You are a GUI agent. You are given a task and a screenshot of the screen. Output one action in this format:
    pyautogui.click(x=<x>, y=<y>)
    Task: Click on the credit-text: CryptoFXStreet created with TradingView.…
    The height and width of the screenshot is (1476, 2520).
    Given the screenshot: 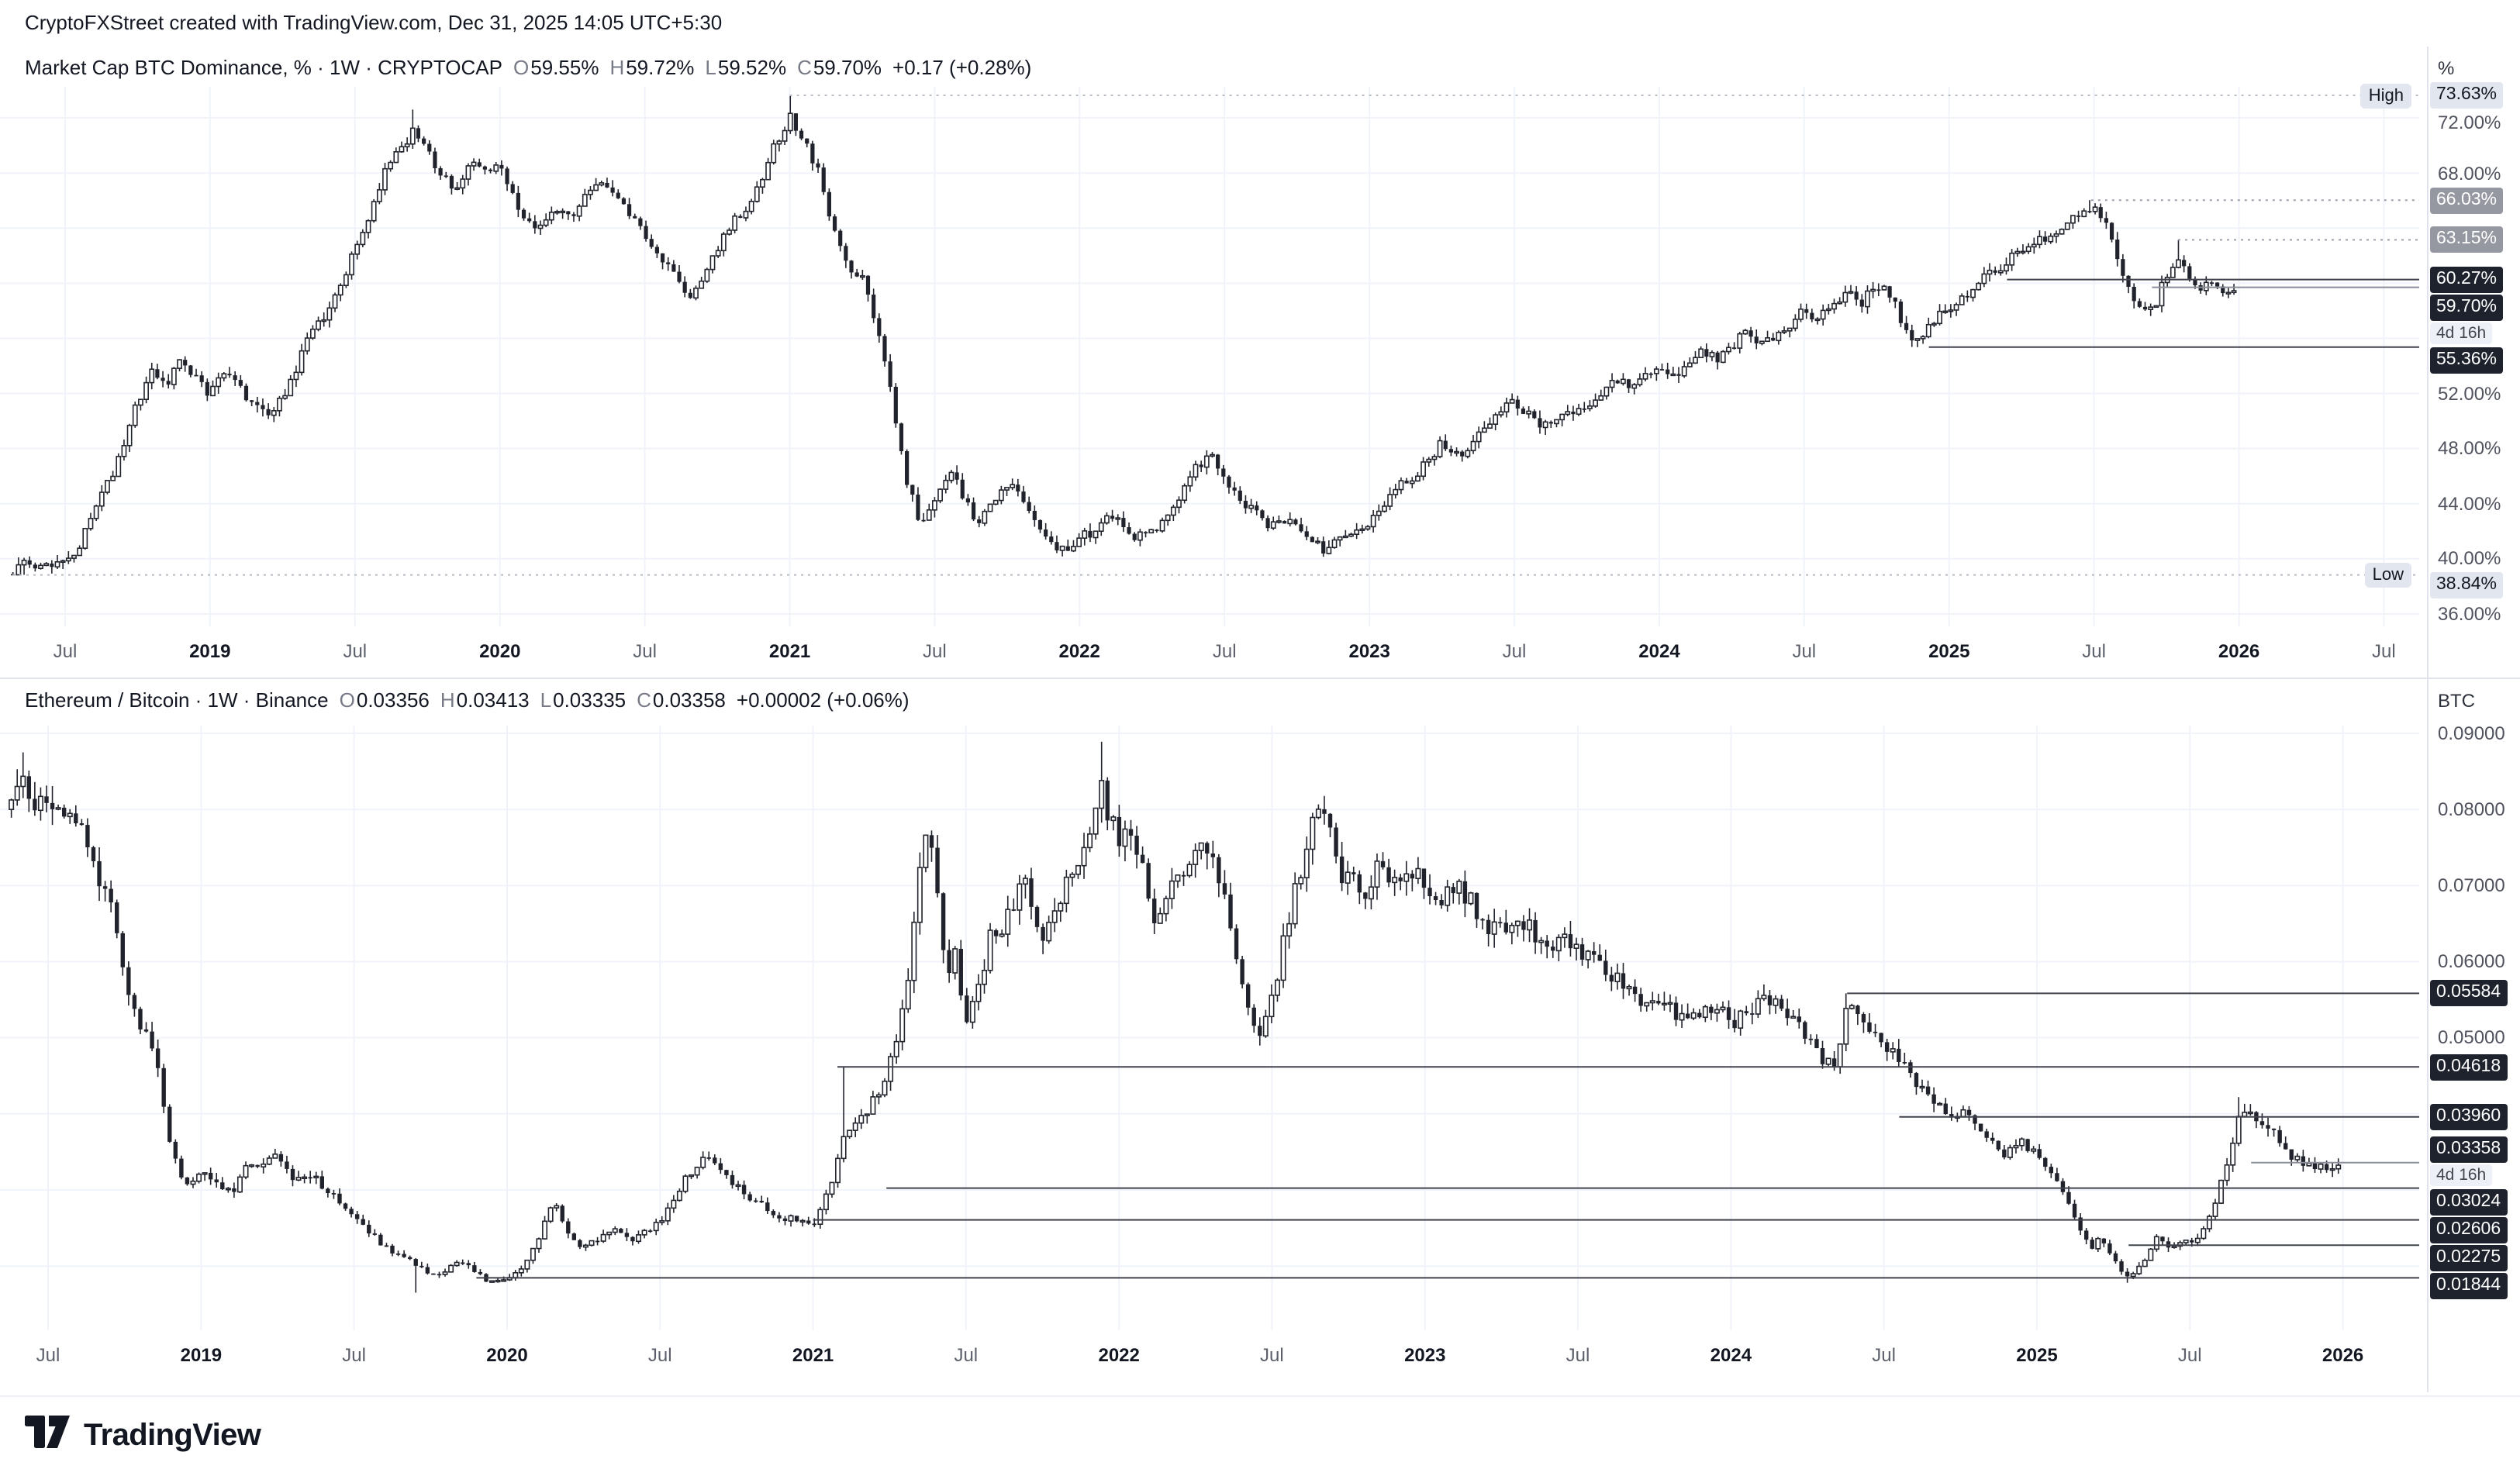 What is the action you would take?
    pyautogui.click(x=374, y=22)
    